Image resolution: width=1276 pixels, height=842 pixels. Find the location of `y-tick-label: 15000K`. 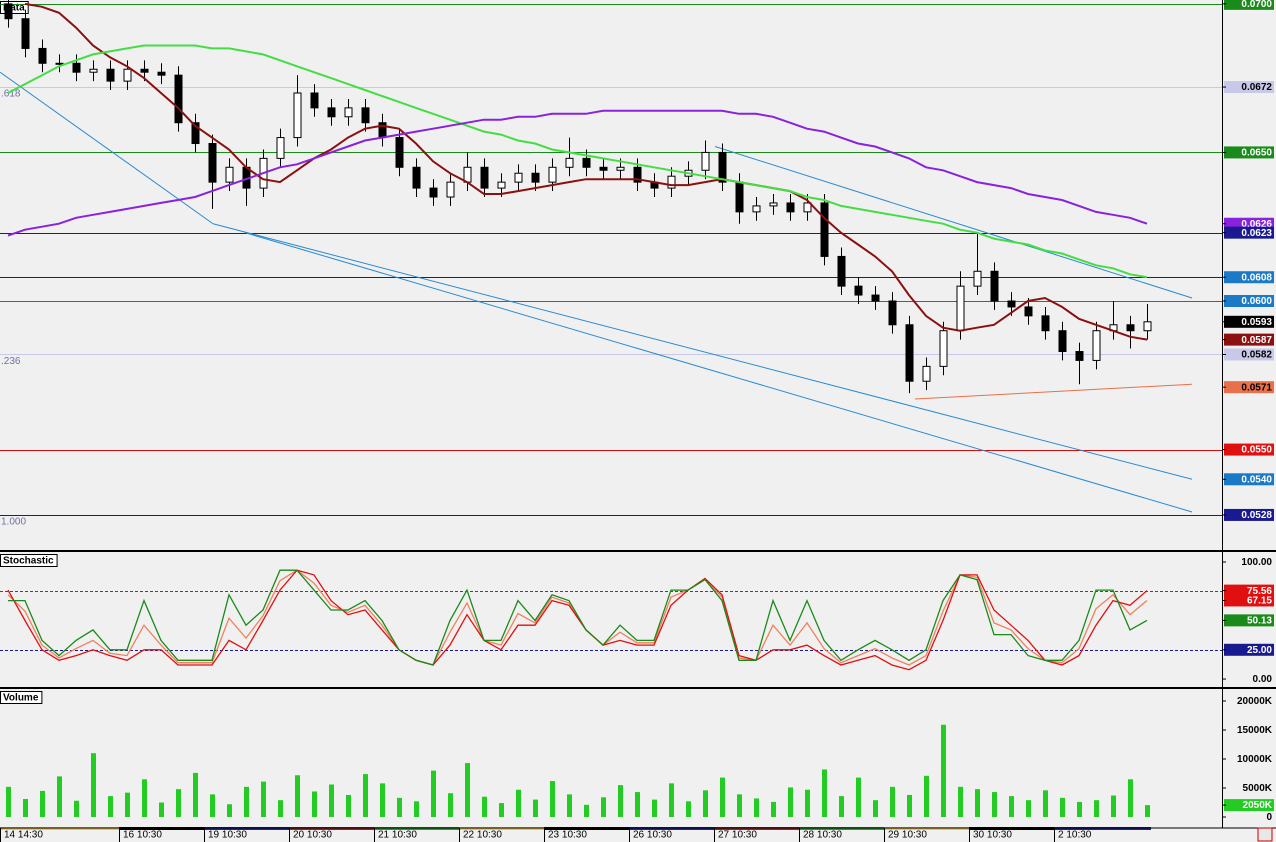

y-tick-label: 15000K is located at coordinates (1255, 730).